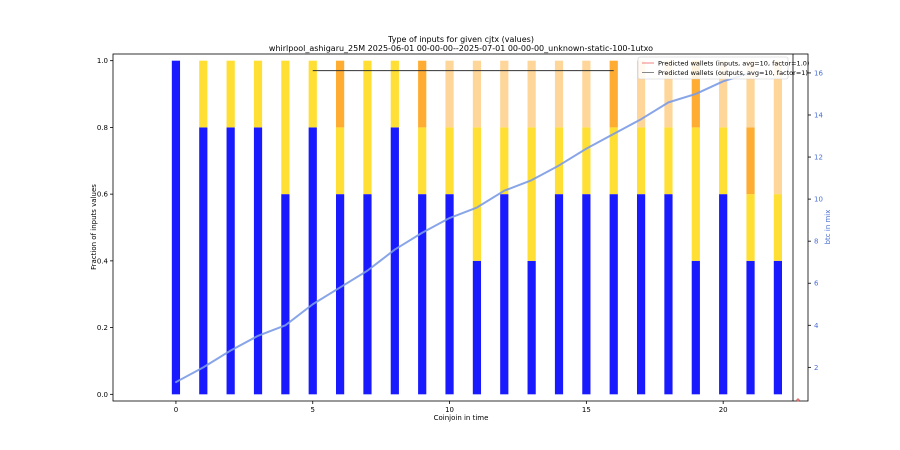 The width and height of the screenshot is (900, 450). Describe the element at coordinates (103, 261) in the screenshot. I see `y-tick-label: 0.4` at that location.